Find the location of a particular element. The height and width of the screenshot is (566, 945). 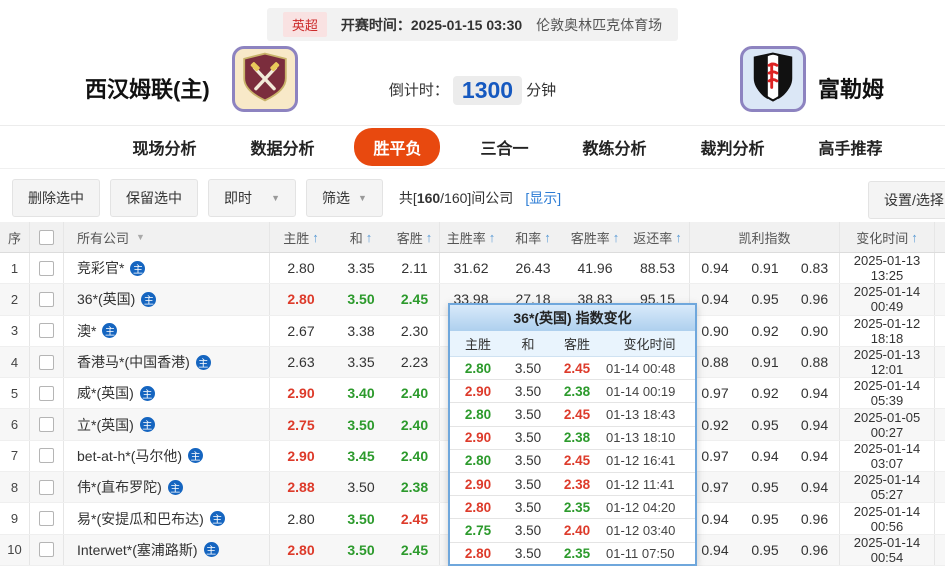

kelly-3: 0.90 is located at coordinates (815, 330).